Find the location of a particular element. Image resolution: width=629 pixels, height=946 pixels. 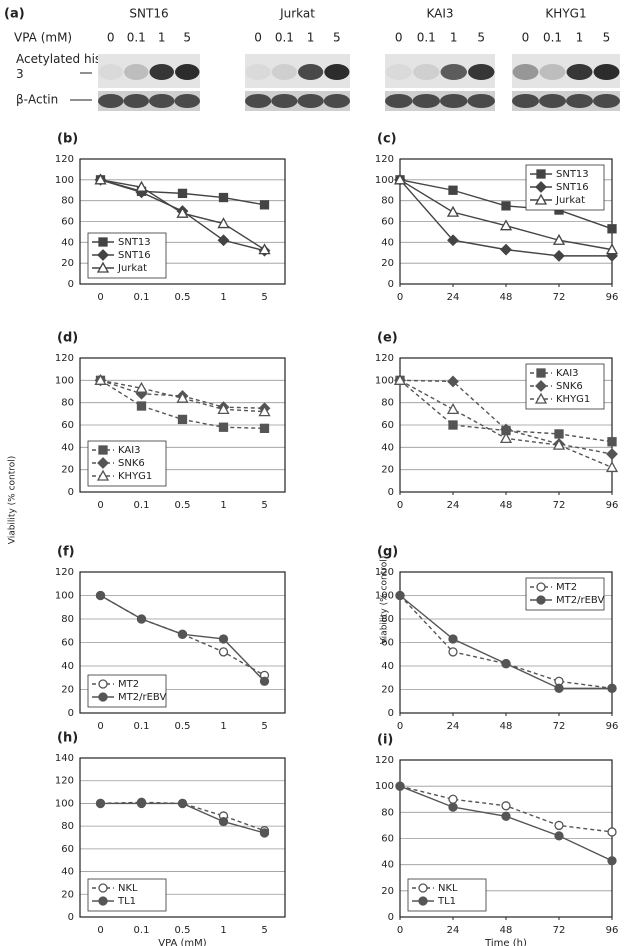

y-axis-label: Viability (% control) is located at coordinates (385, 600).